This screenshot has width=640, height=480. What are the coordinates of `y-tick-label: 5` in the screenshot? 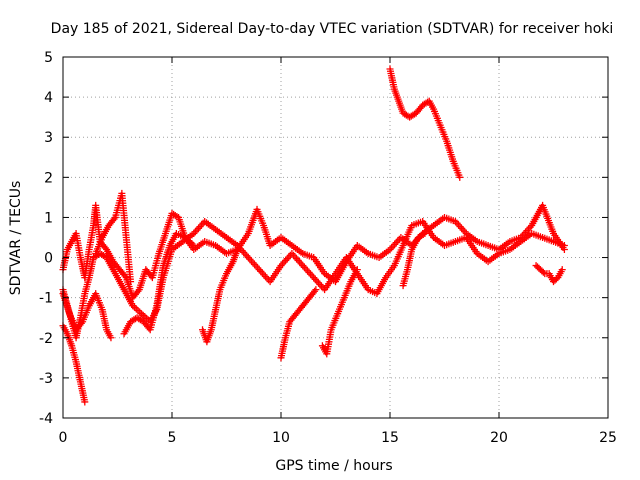 It's located at (48, 58).